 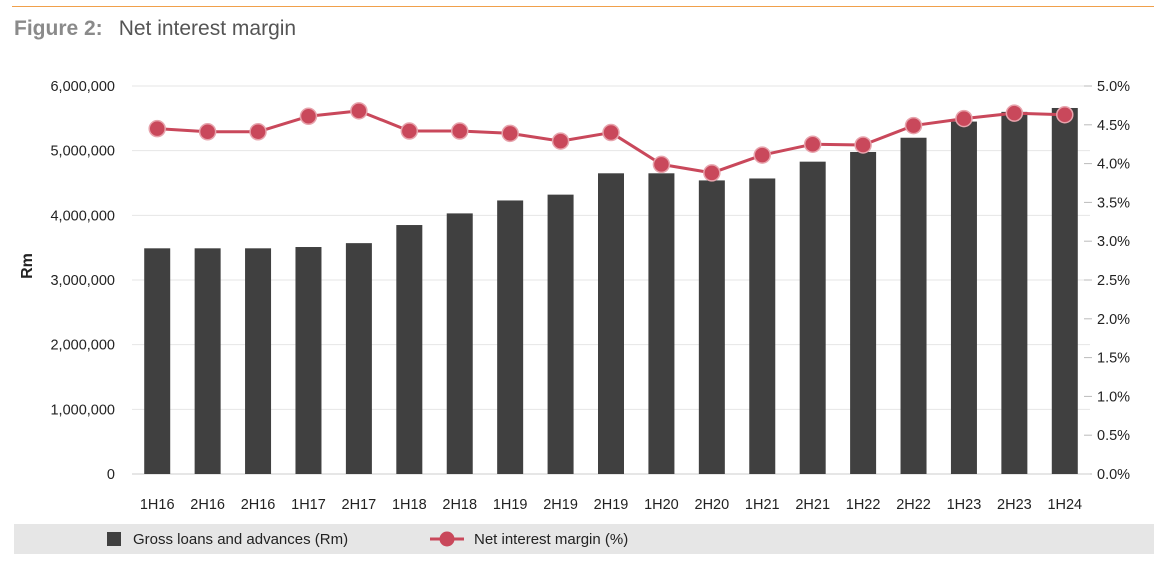 What do you see at coordinates (157, 505) in the screenshot?
I see `x-tick-label: 1H16` at bounding box center [157, 505].